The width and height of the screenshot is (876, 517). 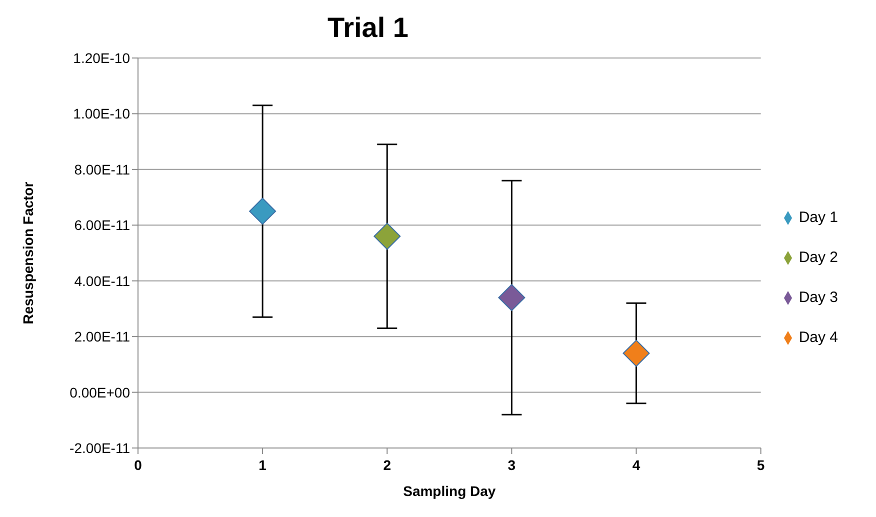 What do you see at coordinates (101, 114) in the screenshot?
I see `y-tick-label: 1.00E-10` at bounding box center [101, 114].